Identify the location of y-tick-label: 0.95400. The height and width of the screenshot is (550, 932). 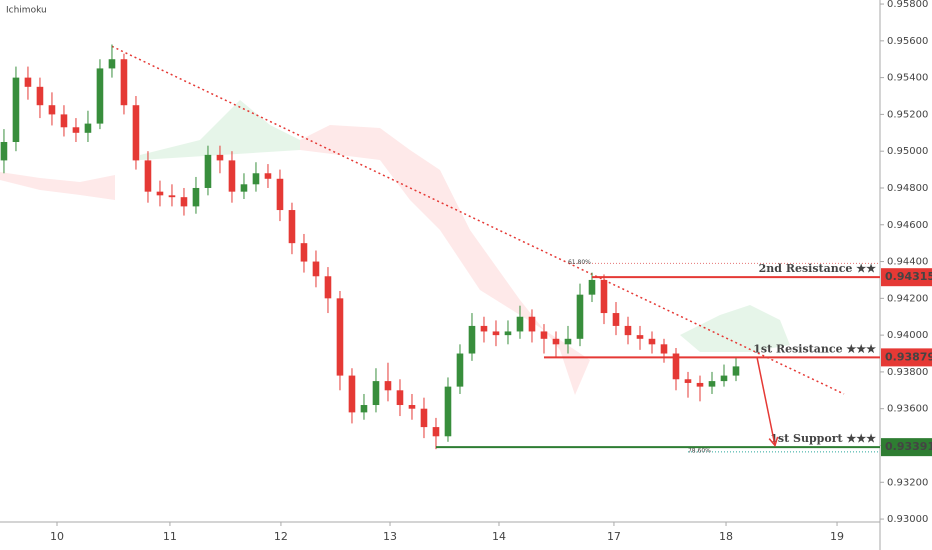
(907, 78).